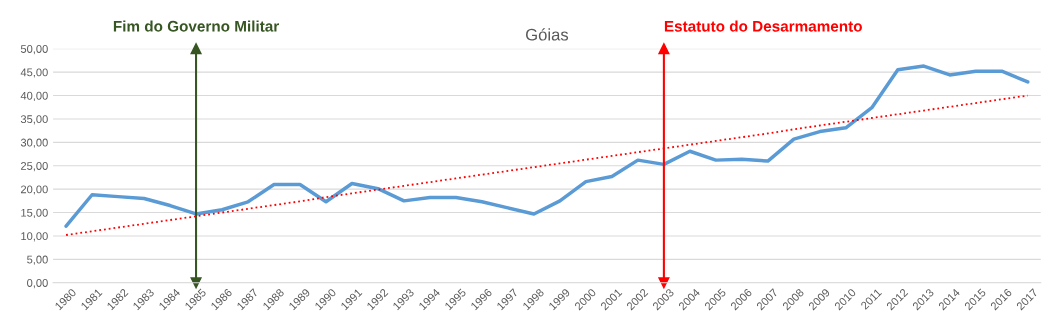 This screenshot has width=1062, height=325. Describe the element at coordinates (34, 73) in the screenshot. I see `y-tick-label: 45,00` at that location.